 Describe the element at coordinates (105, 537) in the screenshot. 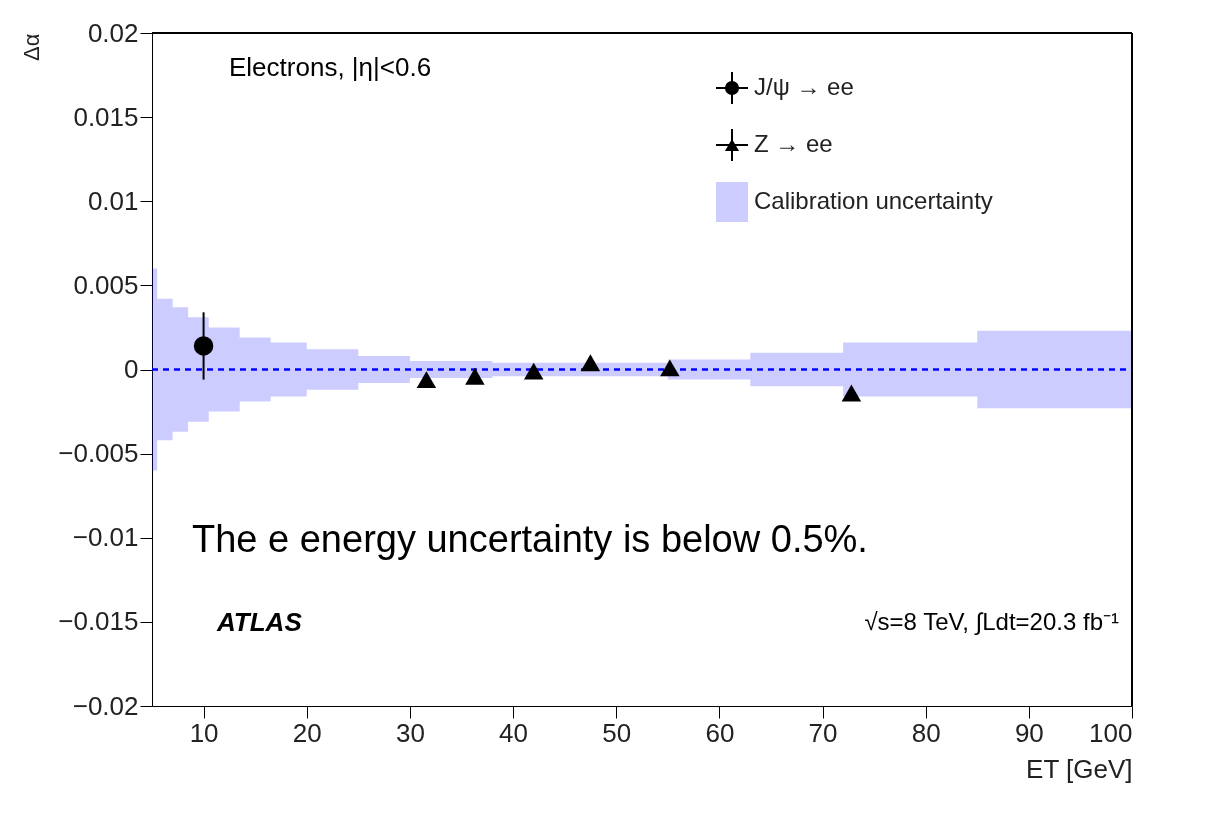

I see `y-tick-label: −0.01` at that location.